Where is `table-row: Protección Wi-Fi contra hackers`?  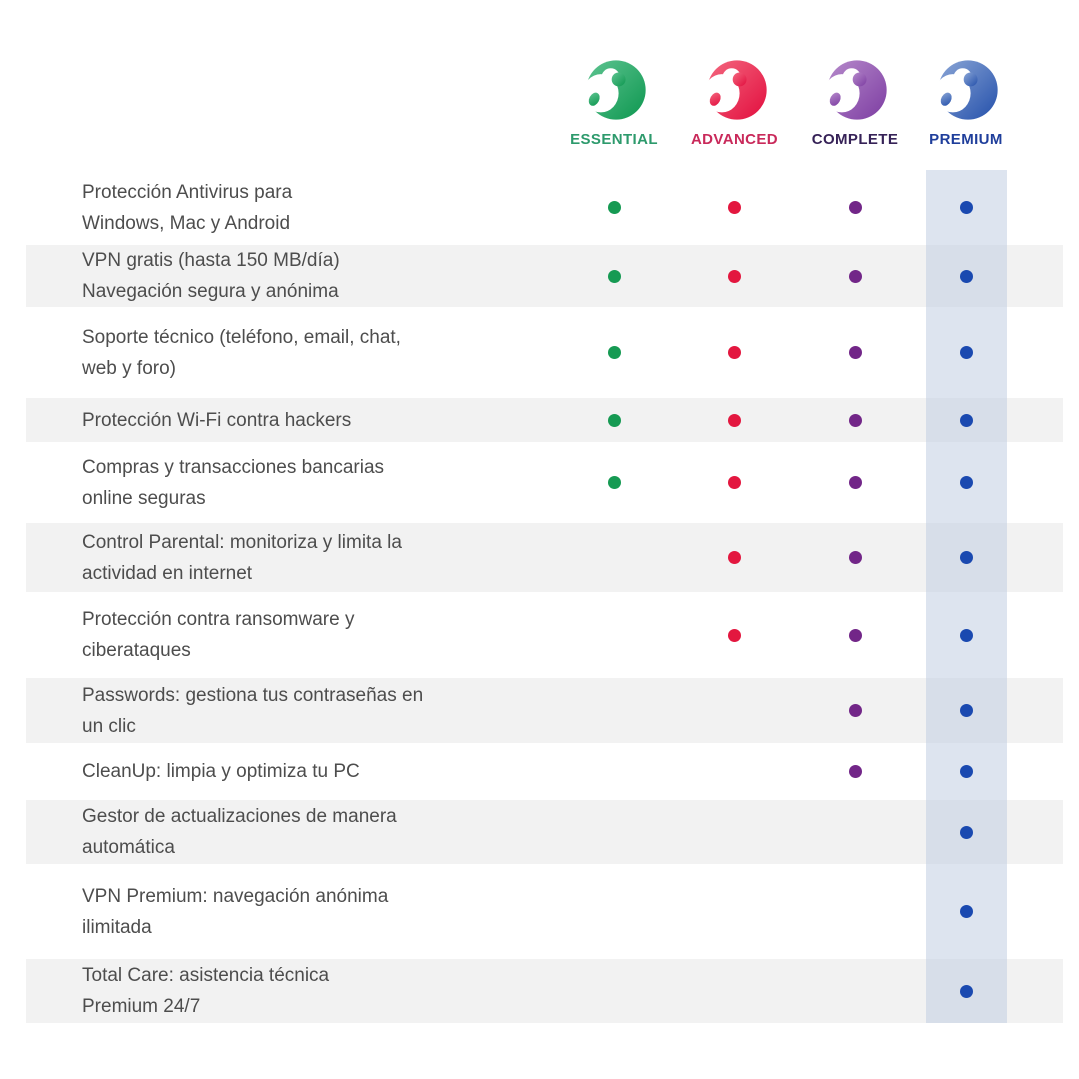
table-row: Protección Wi-Fi contra hackers is located at coordinates (544, 420).